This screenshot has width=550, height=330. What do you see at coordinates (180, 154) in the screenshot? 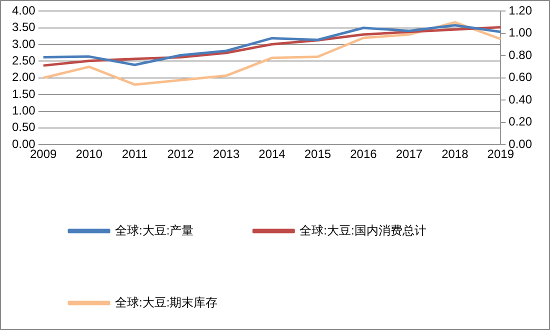
I see `x-tick-label: 2012` at bounding box center [180, 154].